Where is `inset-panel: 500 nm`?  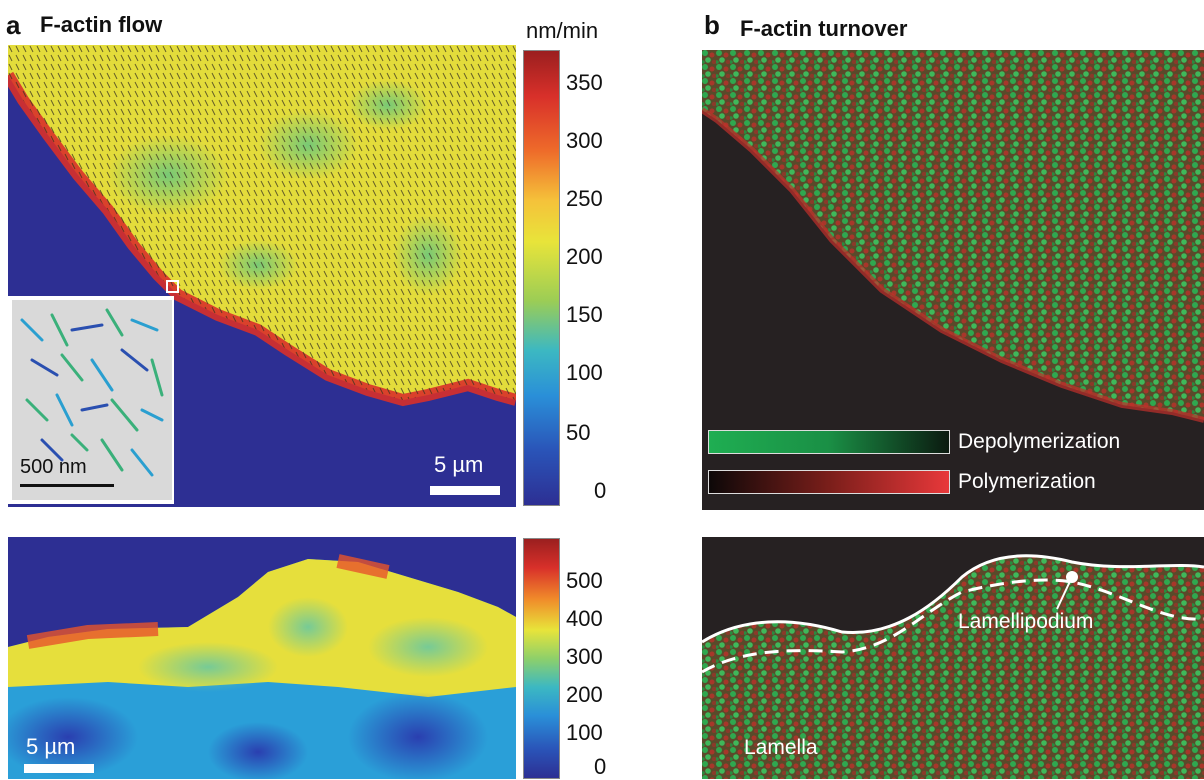
inset-panel: 500 nm is located at coordinates (91, 400).